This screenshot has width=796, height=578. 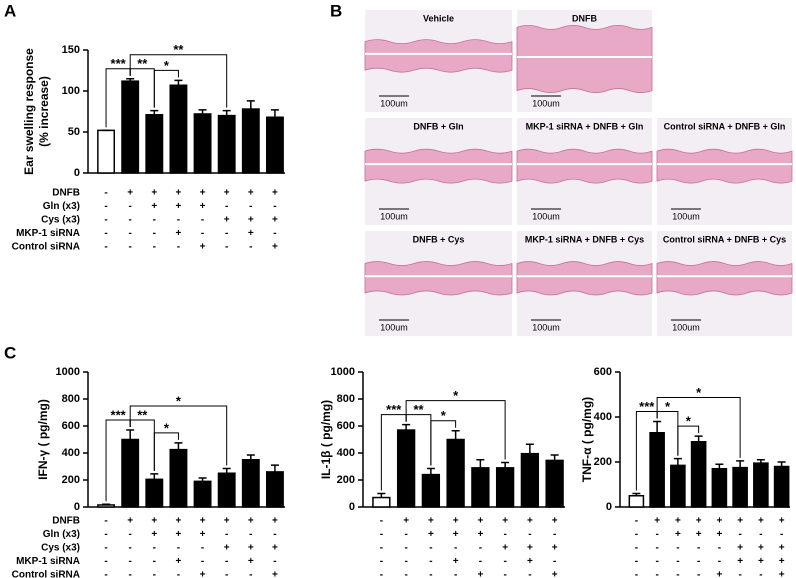 What do you see at coordinates (439, 239) in the screenshot?
I see `histology-label: DNFB + Cys` at bounding box center [439, 239].